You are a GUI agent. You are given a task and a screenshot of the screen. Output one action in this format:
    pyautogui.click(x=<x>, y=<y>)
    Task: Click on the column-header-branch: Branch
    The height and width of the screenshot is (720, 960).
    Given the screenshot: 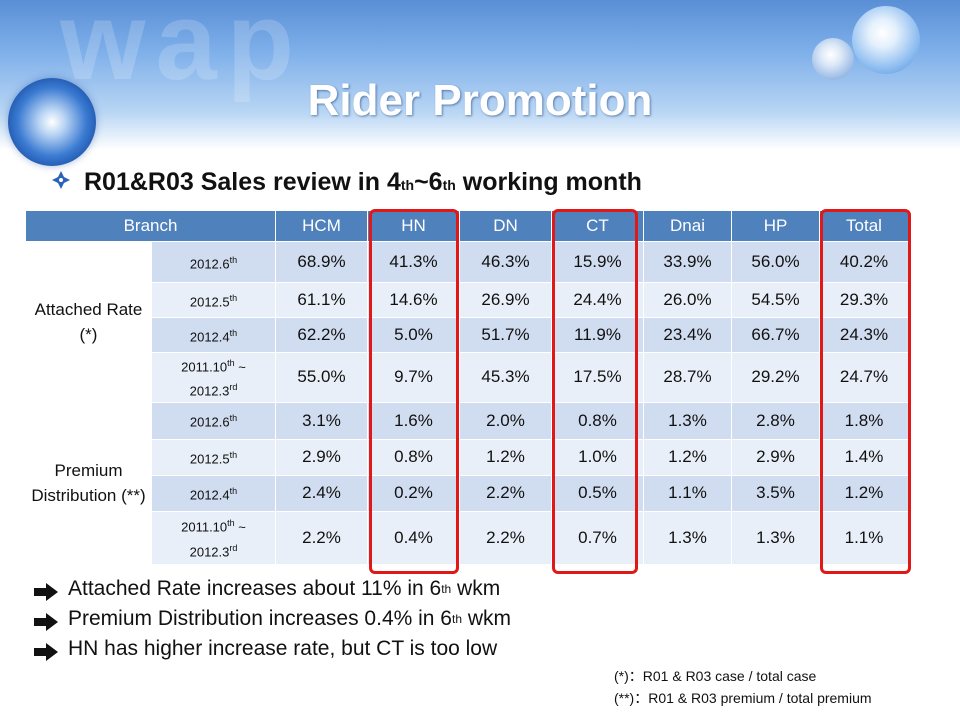 What is the action you would take?
    pyautogui.click(x=150, y=226)
    